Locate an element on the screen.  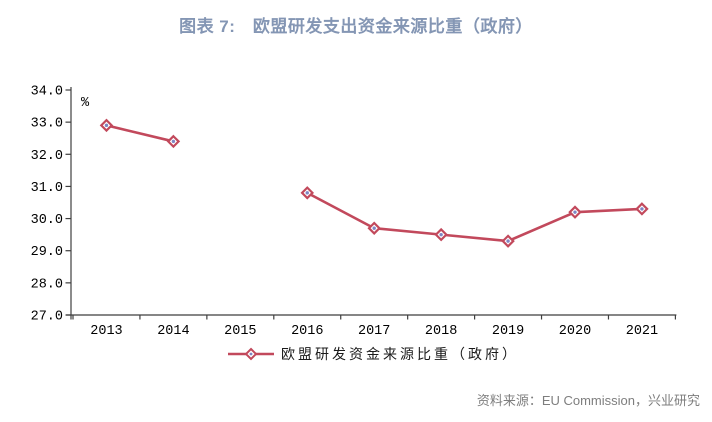
x-axis-tick-label: 2021 is located at coordinates (642, 331).